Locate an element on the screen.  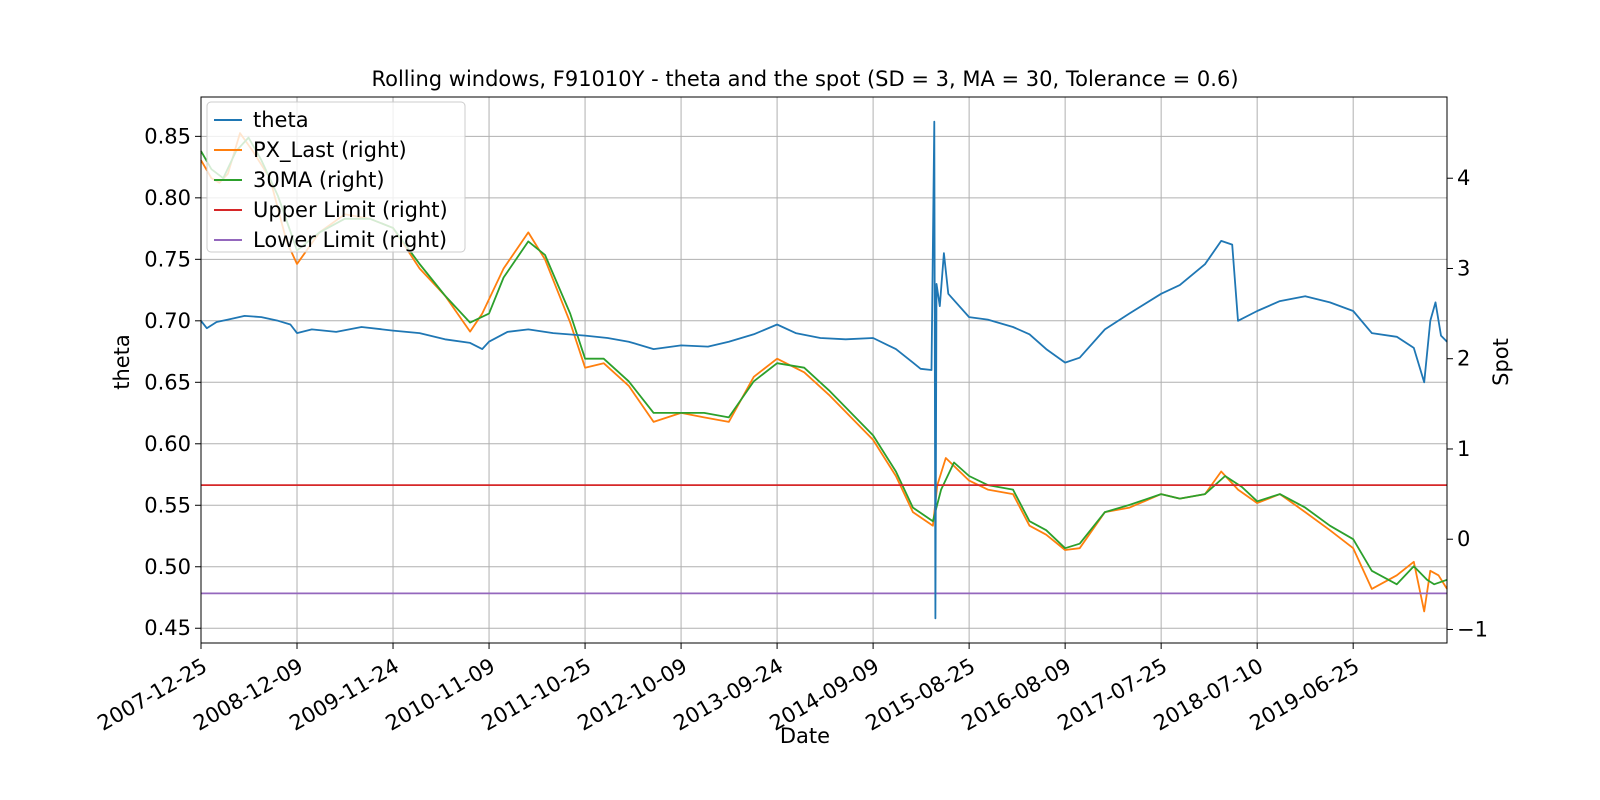
y-left-tick-label: 0.80 is located at coordinates (167, 198).